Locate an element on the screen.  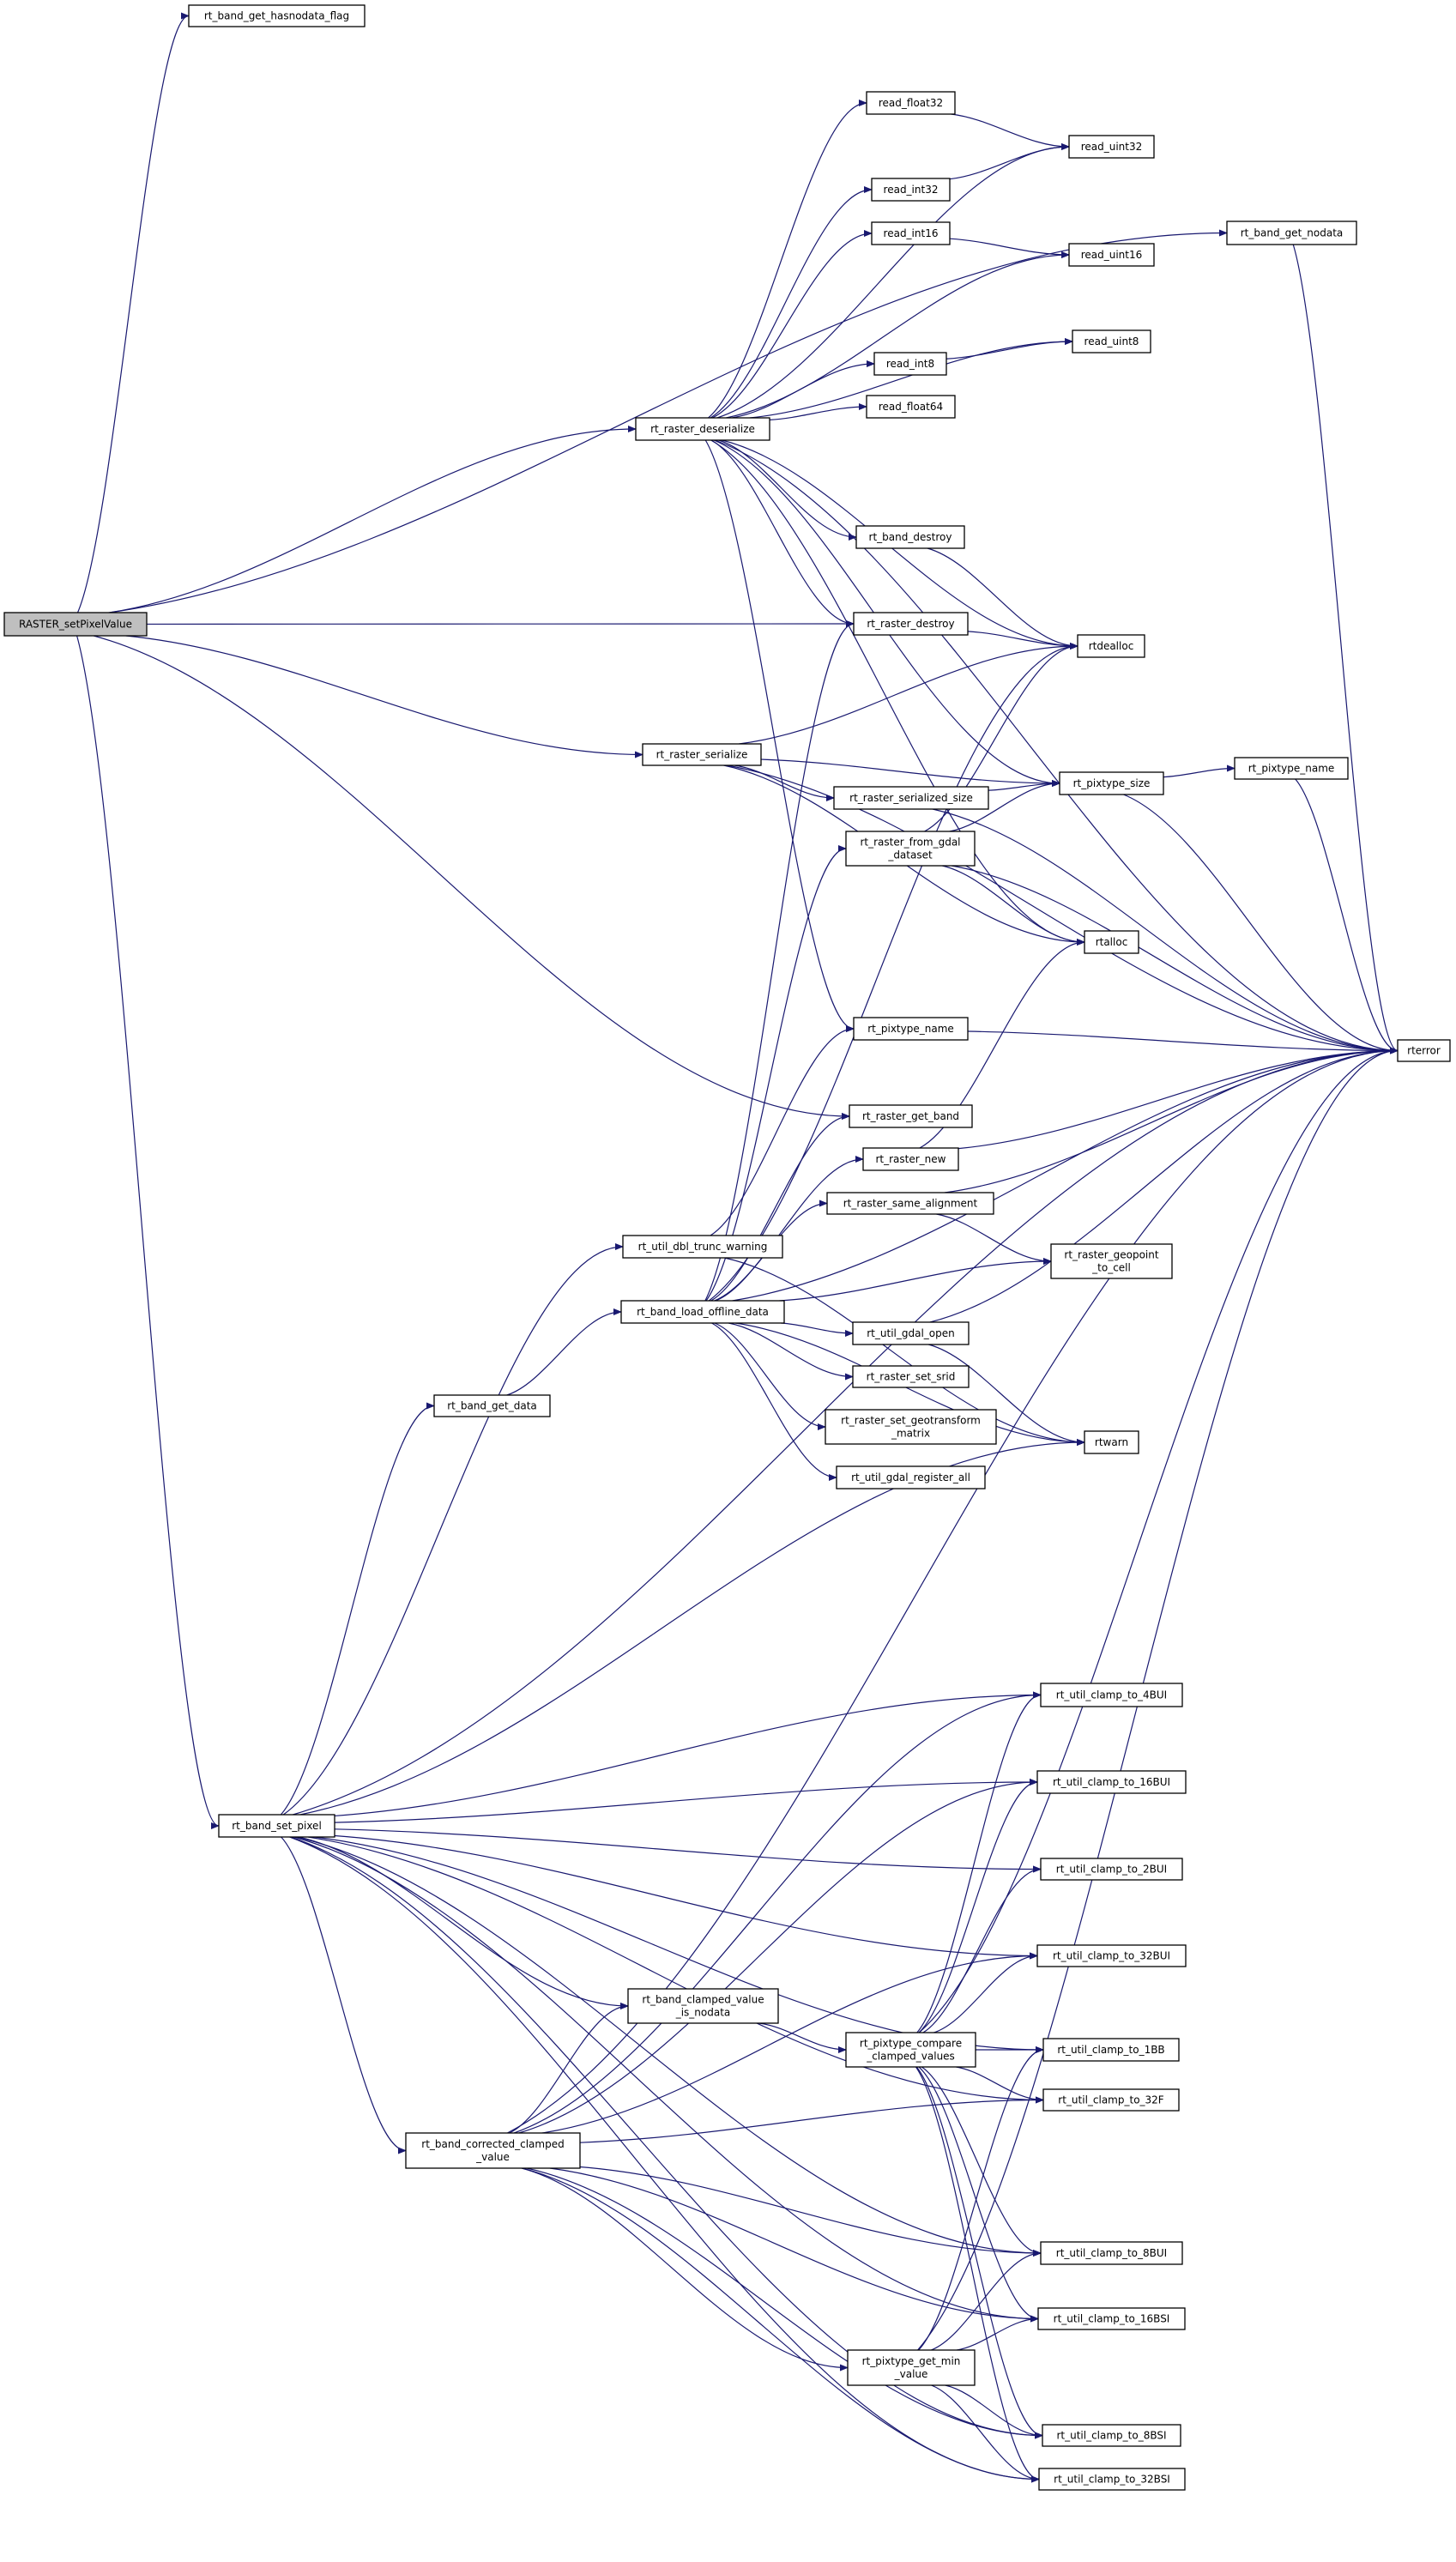
node-raster-destroy: rt_raster_destroy is located at coordinates (911, 624).